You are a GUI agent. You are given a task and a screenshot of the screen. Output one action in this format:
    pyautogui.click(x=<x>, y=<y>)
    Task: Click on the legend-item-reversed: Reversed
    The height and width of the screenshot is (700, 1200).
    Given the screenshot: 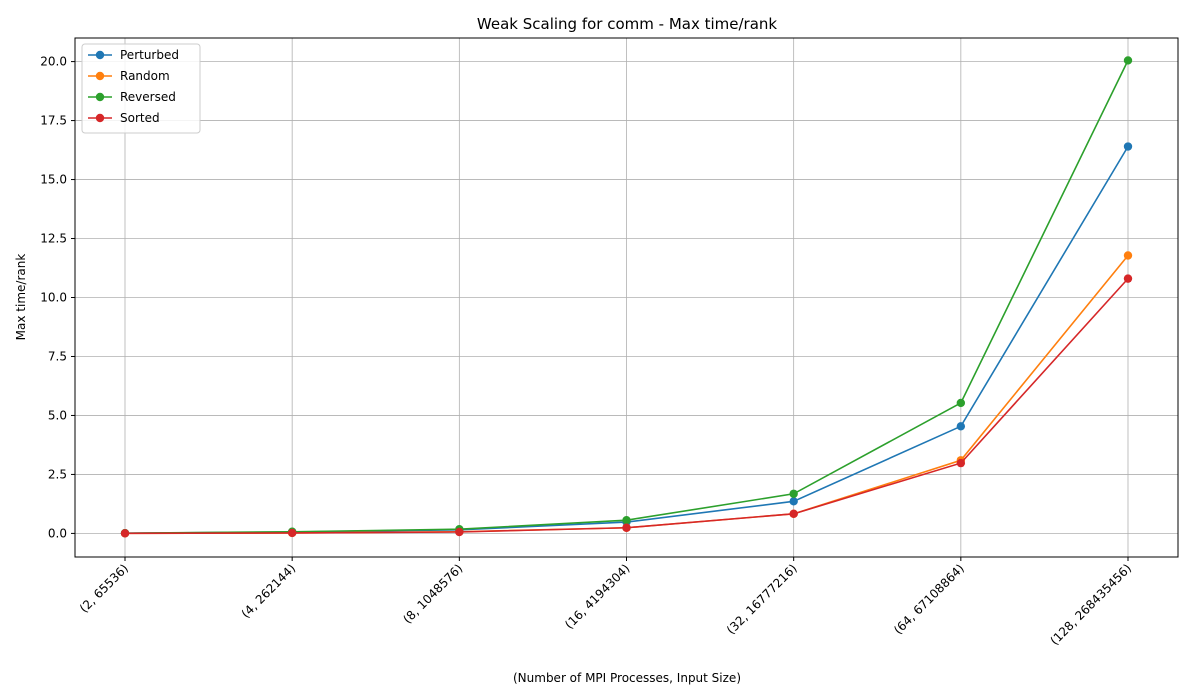 What is the action you would take?
    pyautogui.click(x=132, y=97)
    